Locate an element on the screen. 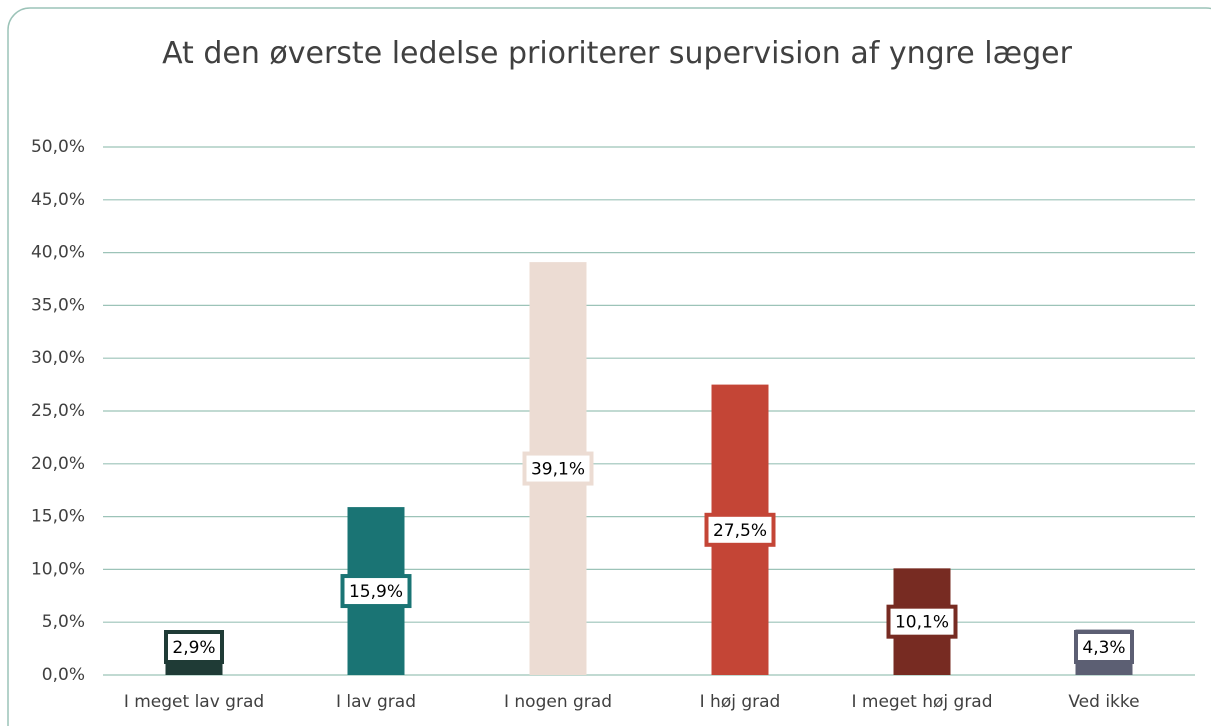 The width and height of the screenshot is (1211, 726). data-label: 4,3% is located at coordinates (1103, 648).